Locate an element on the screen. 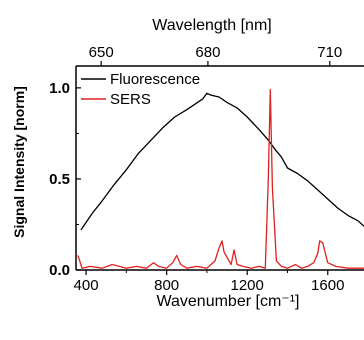  y-tick-label: 0.5 is located at coordinates (59, 179).